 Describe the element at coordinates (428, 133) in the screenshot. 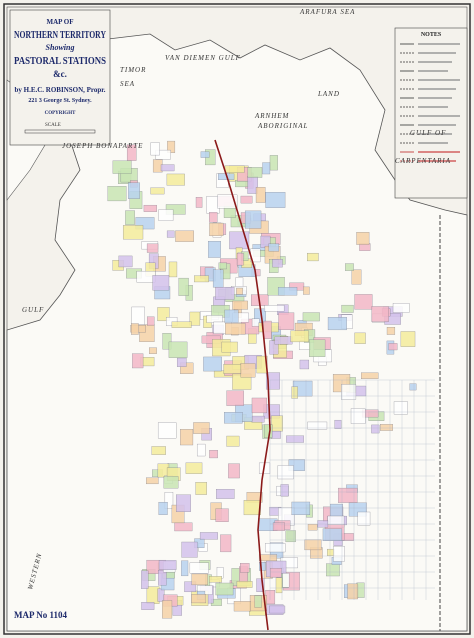

I see `sea-label: GULF OF` at that location.